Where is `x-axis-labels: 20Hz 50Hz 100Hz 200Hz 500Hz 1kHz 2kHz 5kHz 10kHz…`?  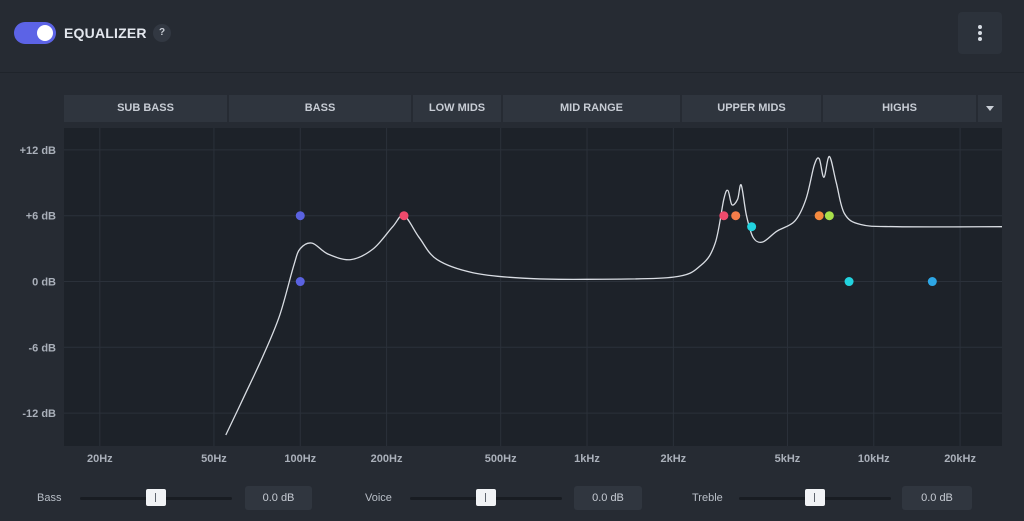
x-axis-labels: 20Hz 50Hz 100Hz 200Hz 500Hz 1kHz 2kHz 5kHz 10kHz… is located at coordinates (532, 459).